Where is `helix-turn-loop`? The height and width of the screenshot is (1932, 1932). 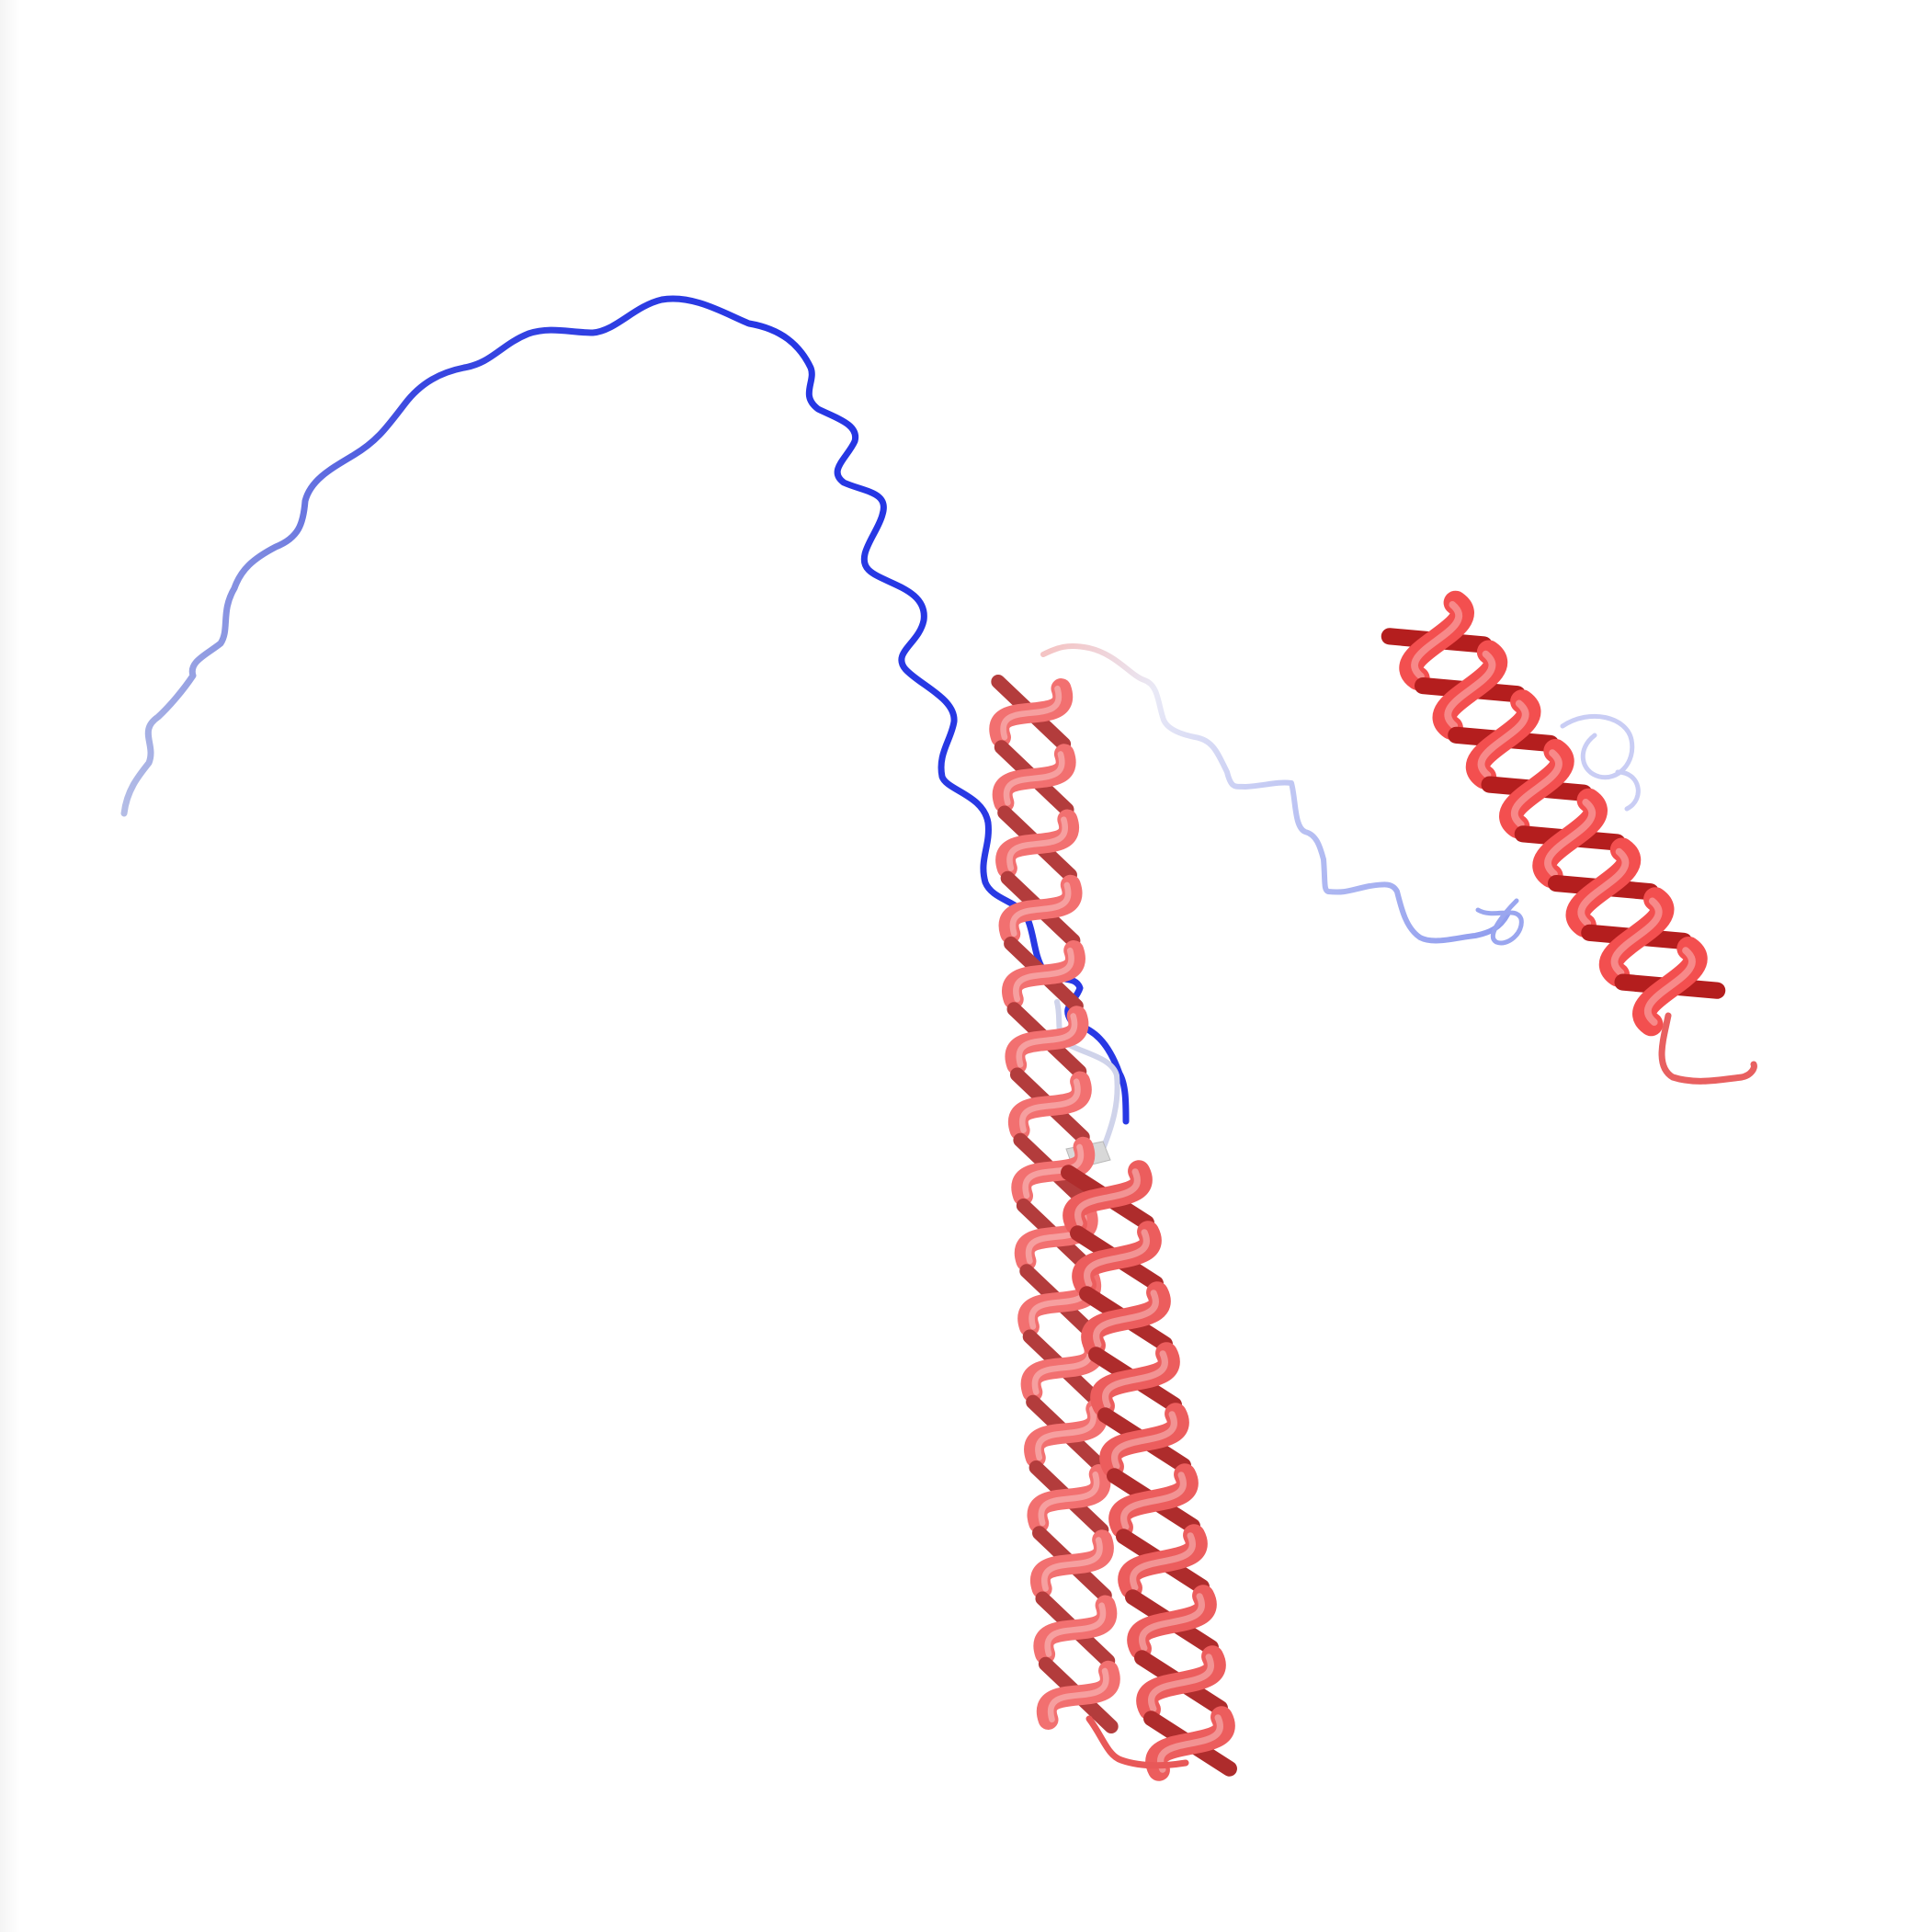
helix-turn-loop is located at coordinates (1137, 1742).